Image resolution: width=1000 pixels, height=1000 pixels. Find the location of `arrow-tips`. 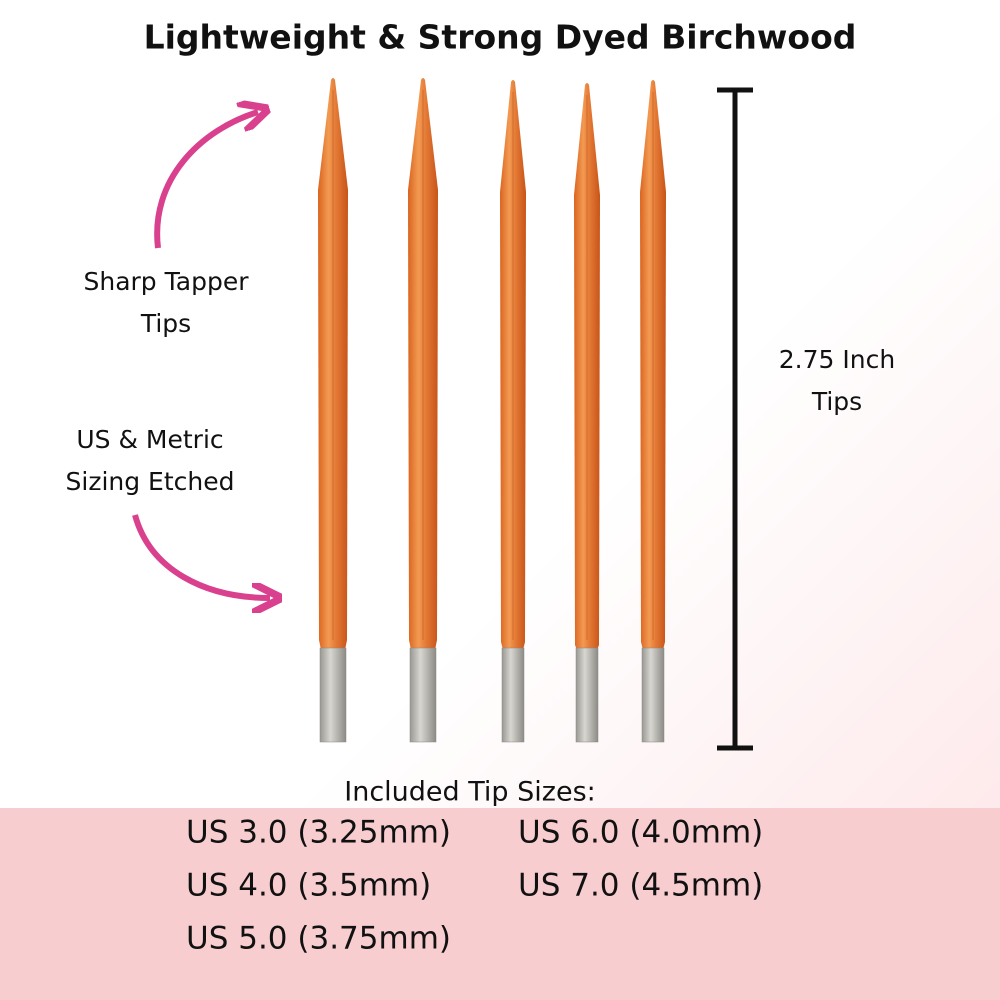

arrow-tips is located at coordinates (206, 180).